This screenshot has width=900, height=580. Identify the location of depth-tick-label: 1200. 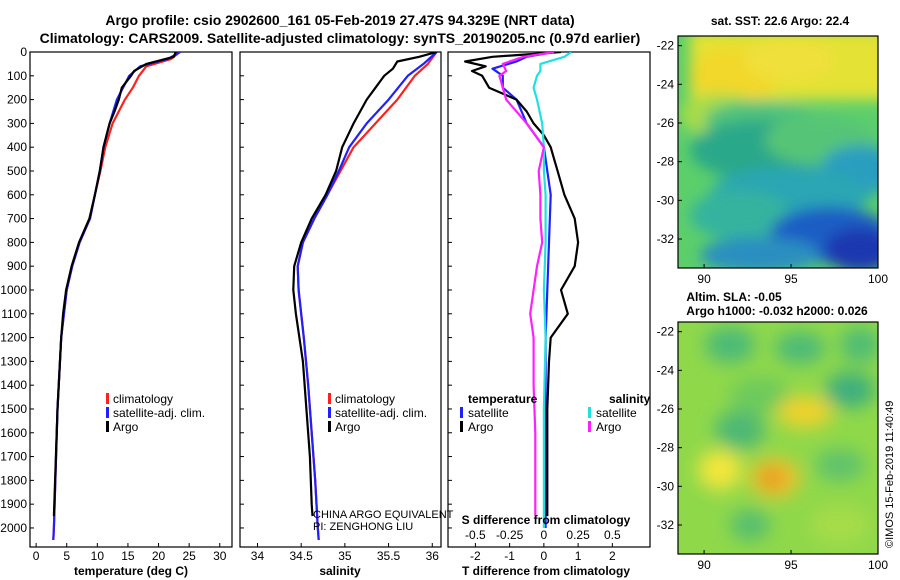
(13, 338).